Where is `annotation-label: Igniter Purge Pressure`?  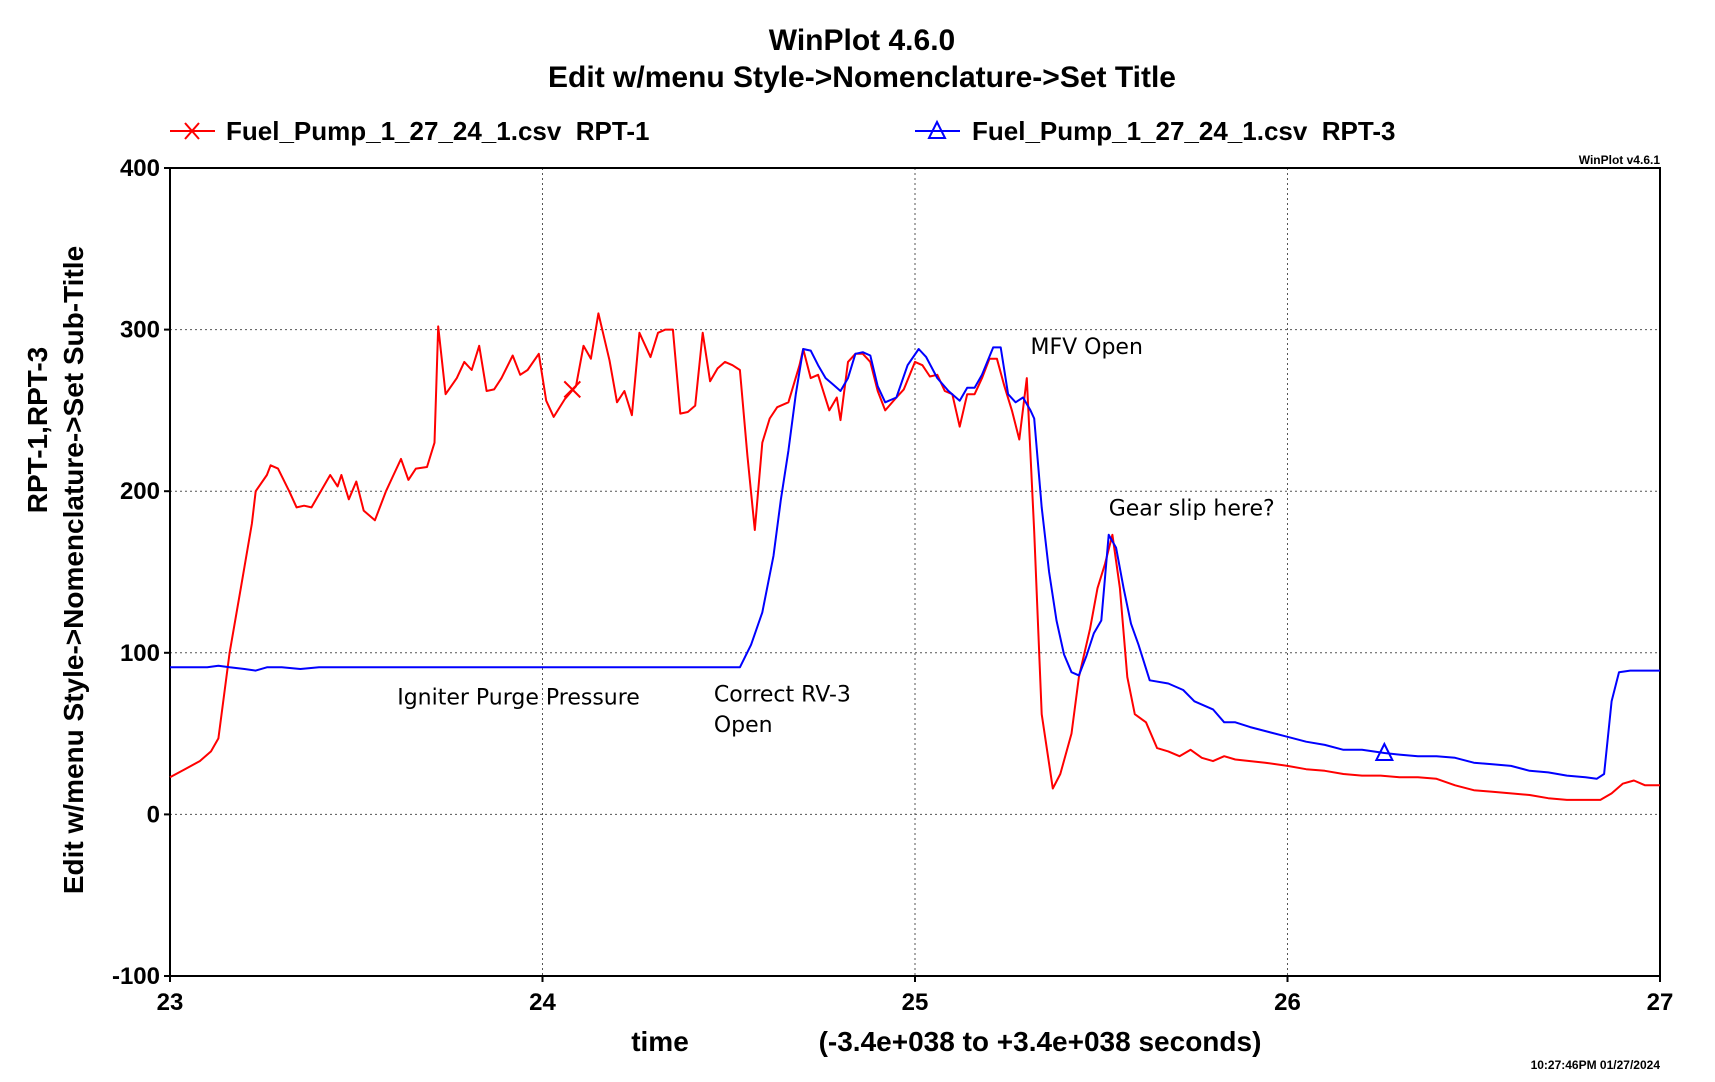 annotation-label: Igniter Purge Pressure is located at coordinates (518, 698).